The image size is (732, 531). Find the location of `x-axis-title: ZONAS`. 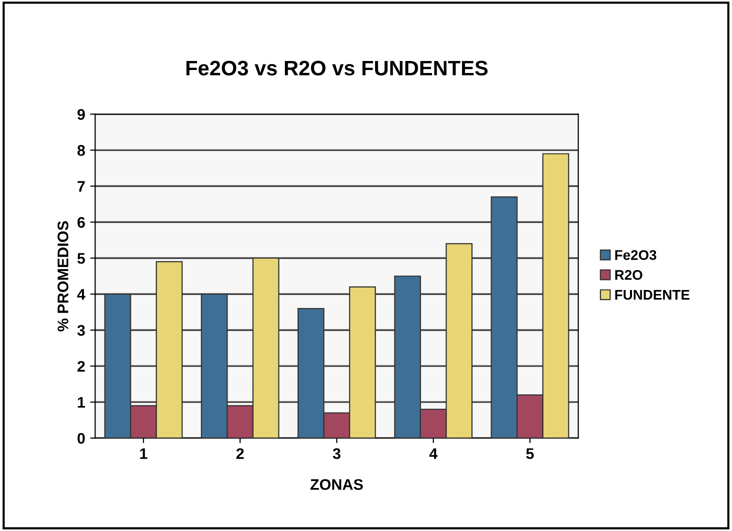

x-axis-title: ZONAS is located at coordinates (336, 484).